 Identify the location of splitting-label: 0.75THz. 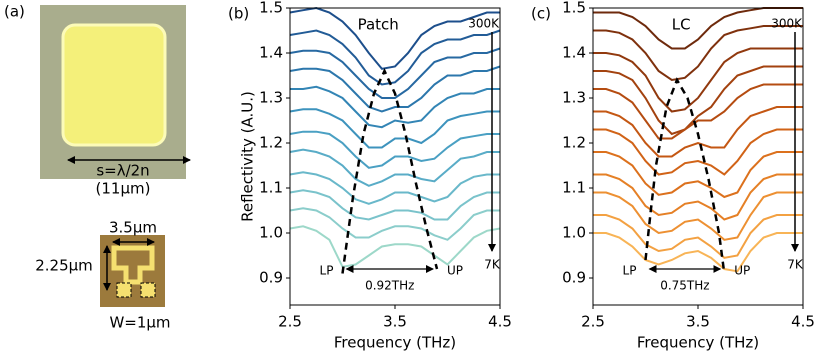
(684, 286).